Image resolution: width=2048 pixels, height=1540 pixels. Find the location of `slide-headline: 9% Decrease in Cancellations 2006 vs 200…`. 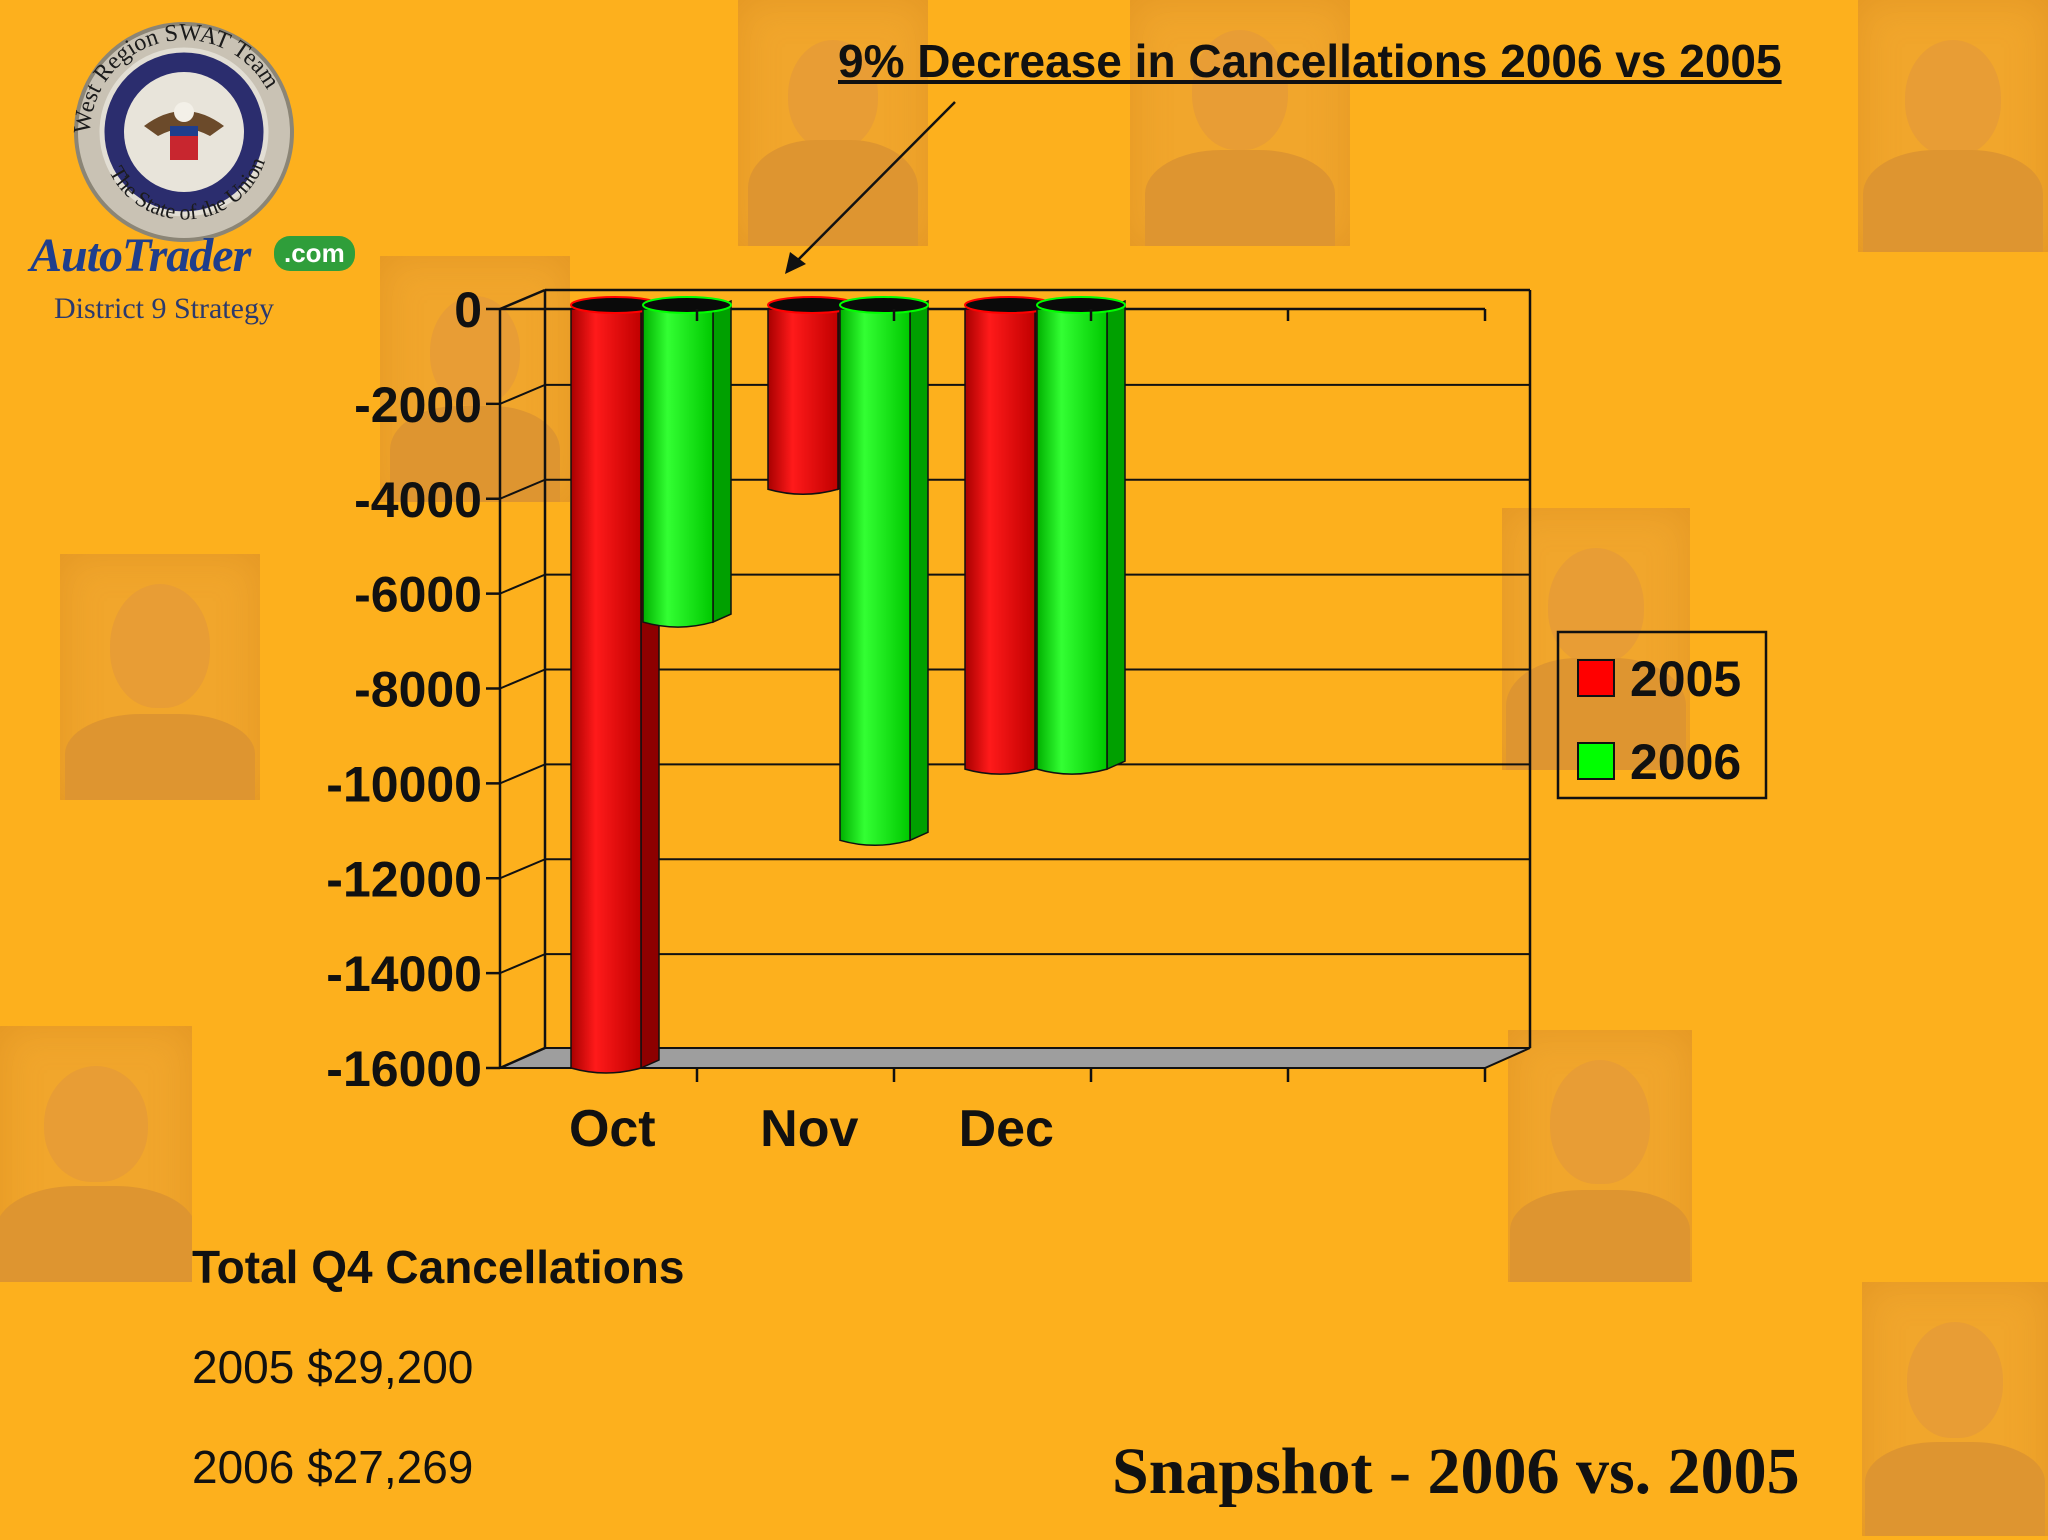

slide-headline: 9% Decrease in Cancellations 2006 vs 200… is located at coordinates (1310, 61).